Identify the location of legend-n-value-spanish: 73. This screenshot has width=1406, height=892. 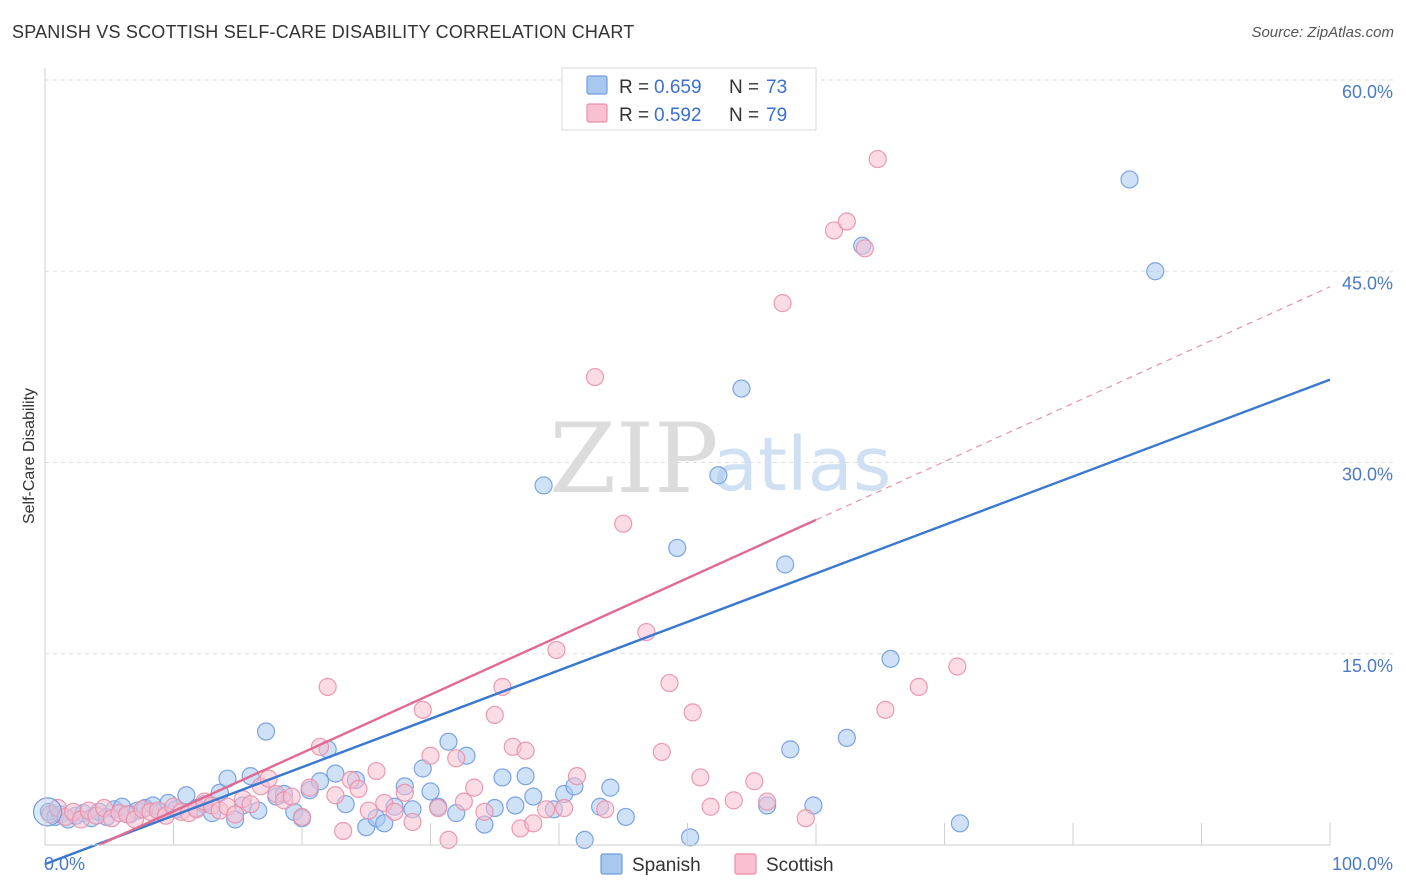
(776, 87).